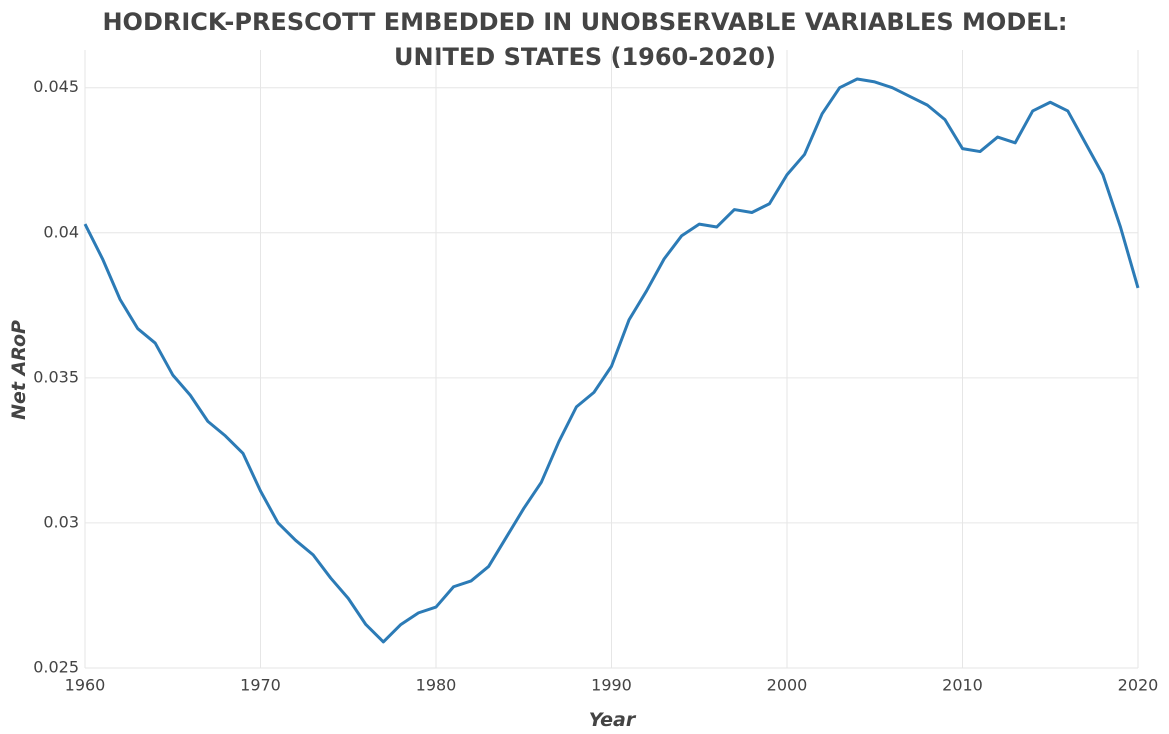 Image resolution: width=1169 pixels, height=734 pixels. What do you see at coordinates (260, 685) in the screenshot?
I see `x-tick-label: 1970` at bounding box center [260, 685].